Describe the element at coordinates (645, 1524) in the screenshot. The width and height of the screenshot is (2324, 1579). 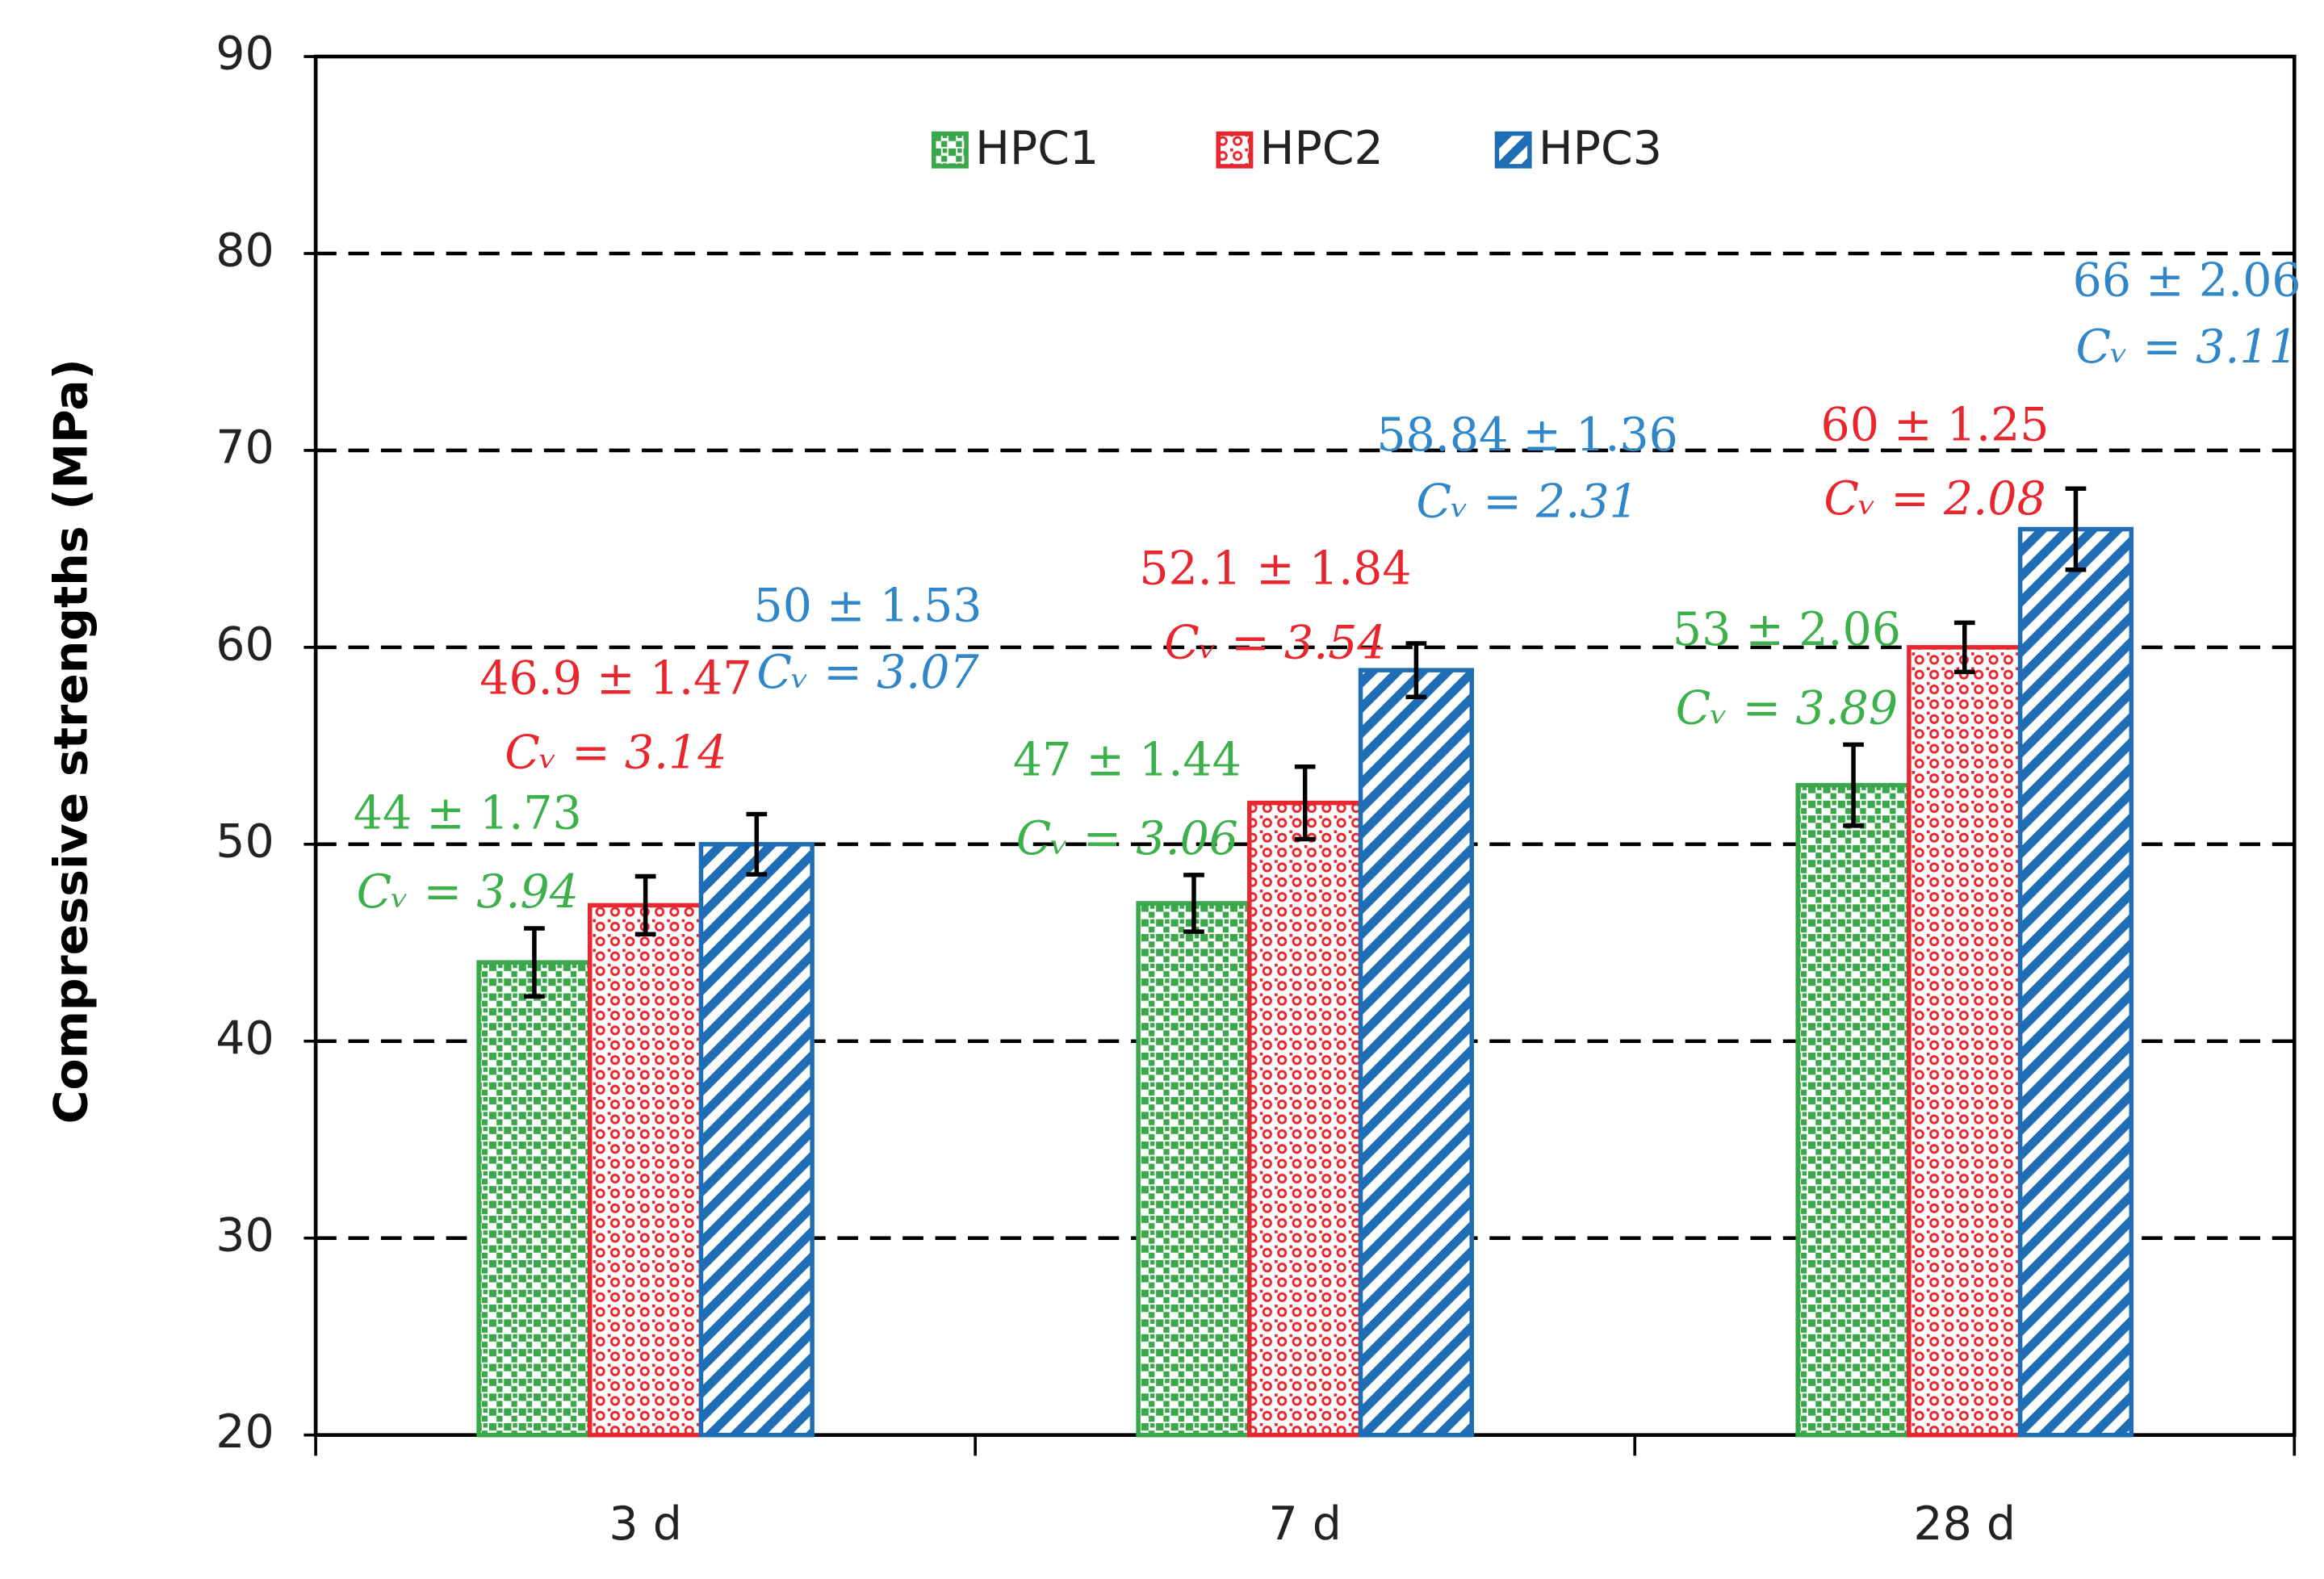
I see `x-tick-label: 3 d` at that location.